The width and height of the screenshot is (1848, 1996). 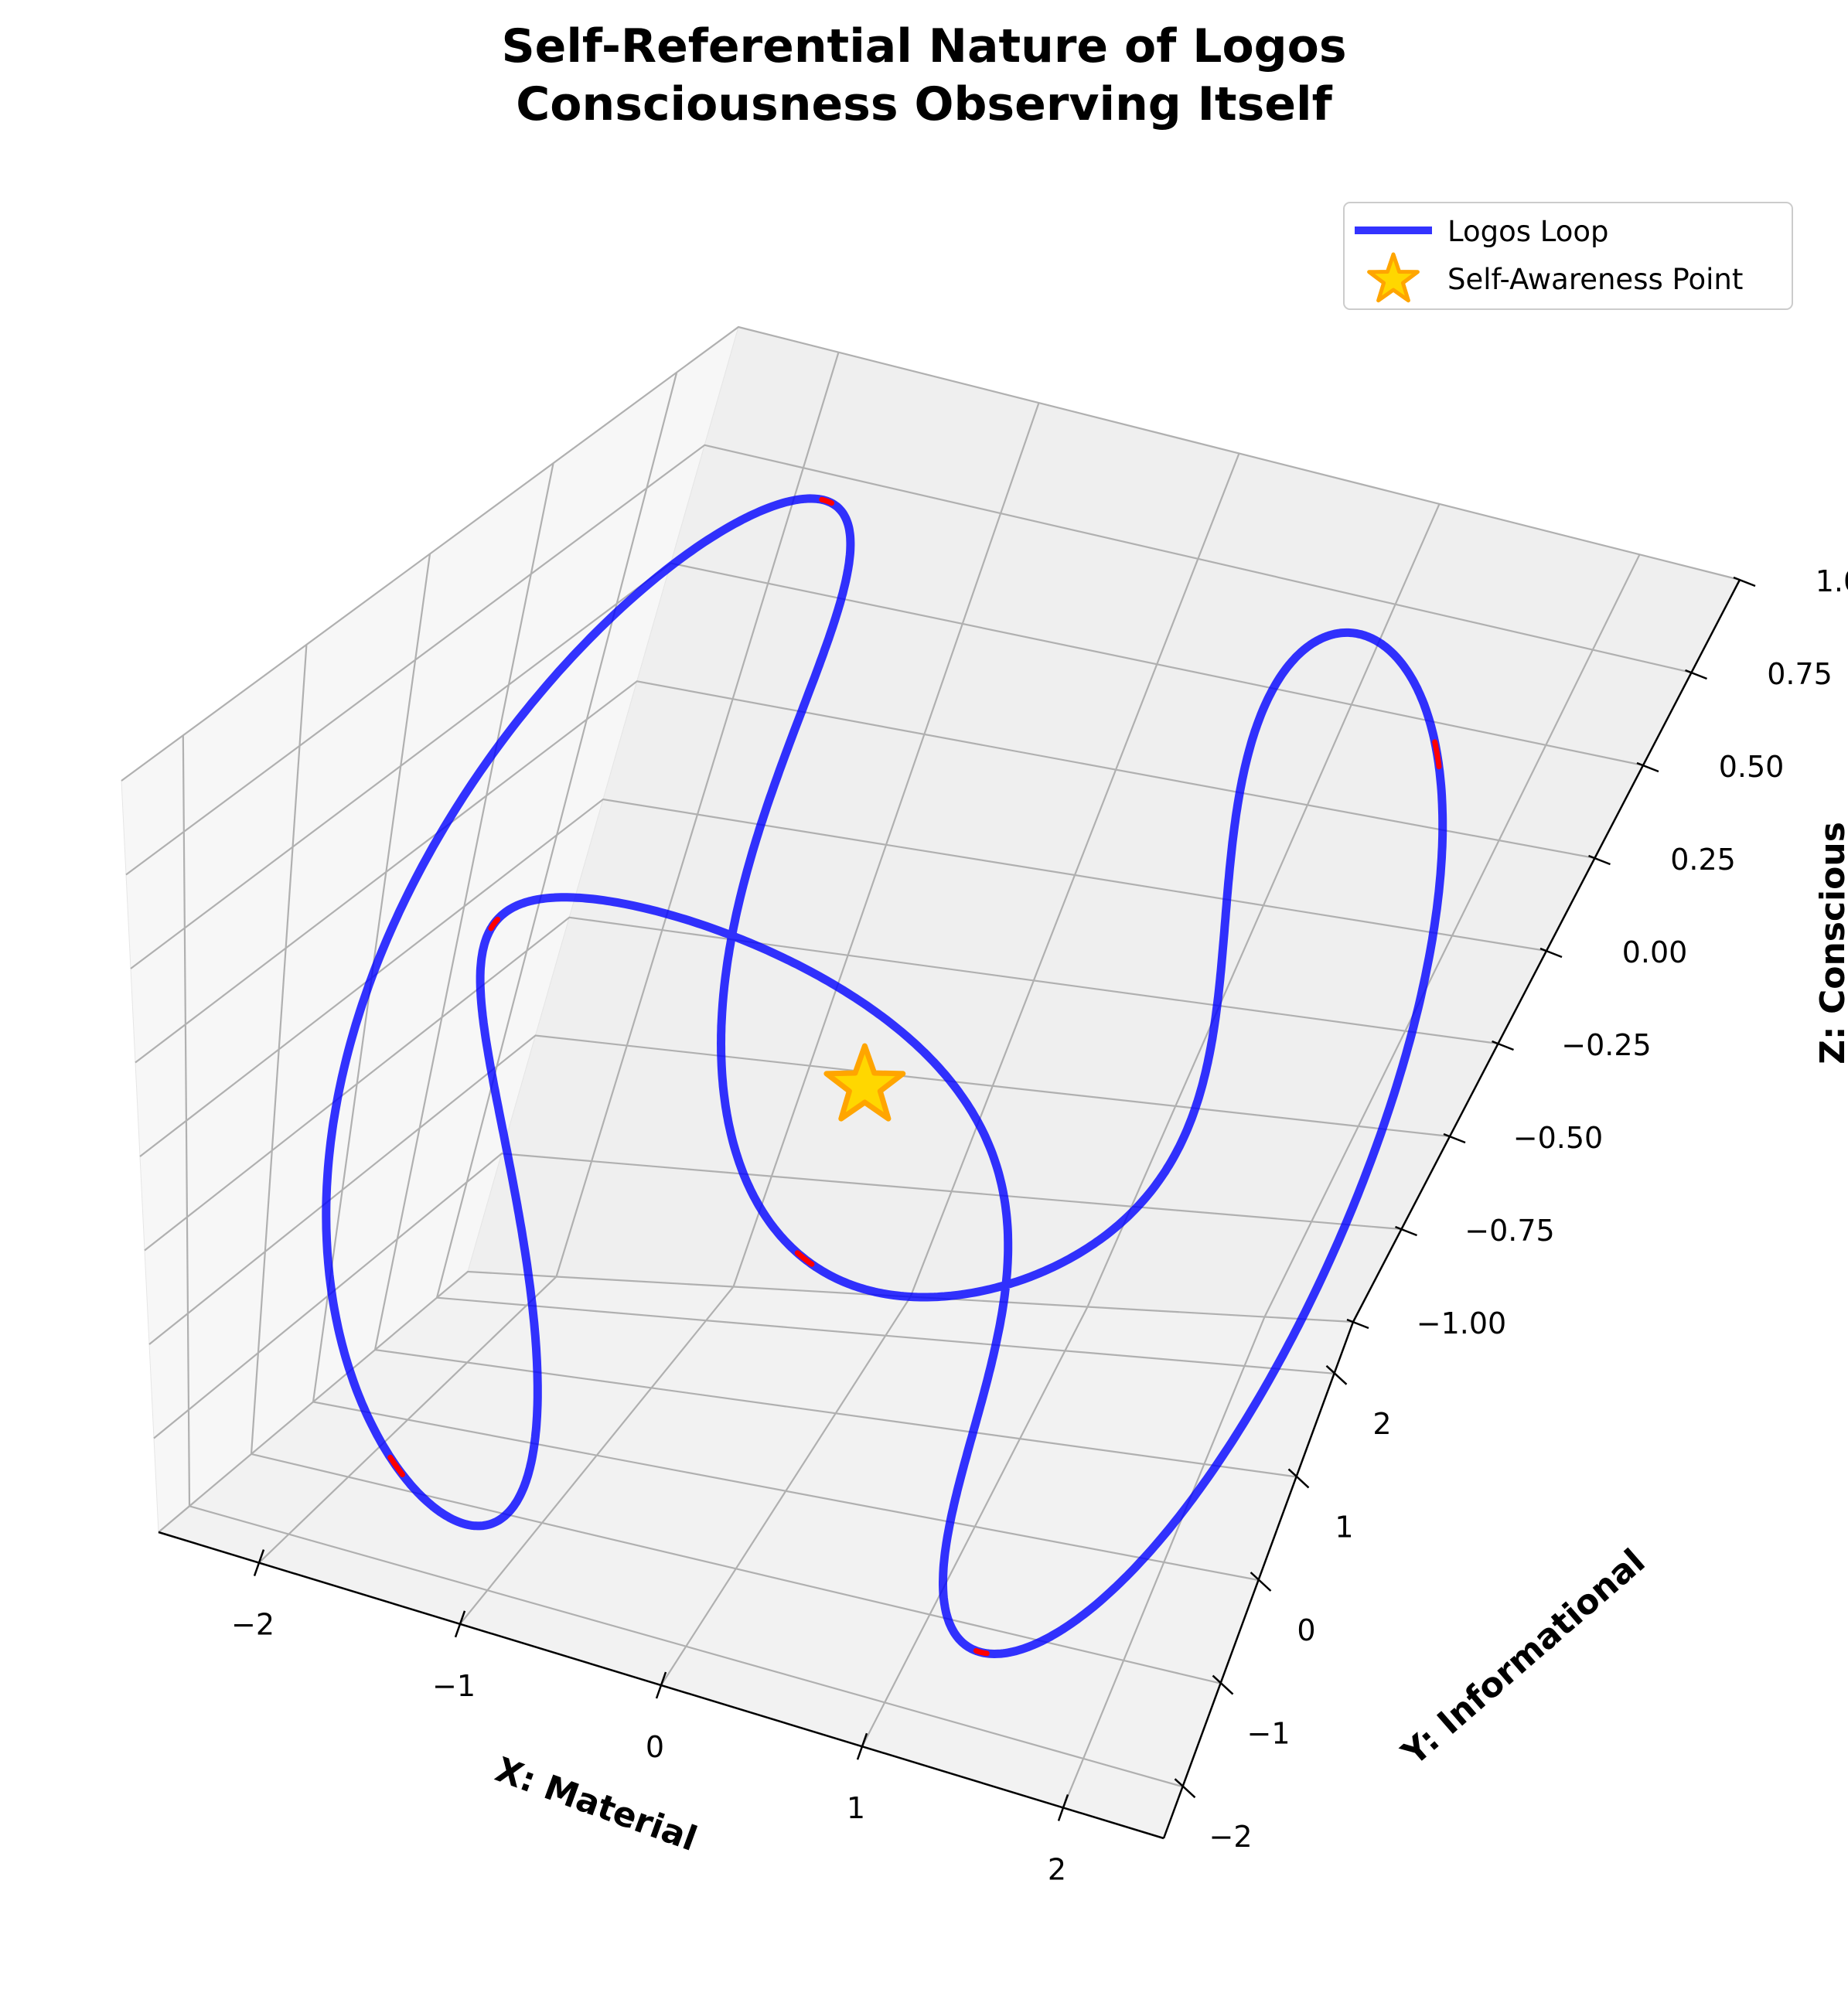 I want to click on legend-star-swatch, so click(x=1393, y=277).